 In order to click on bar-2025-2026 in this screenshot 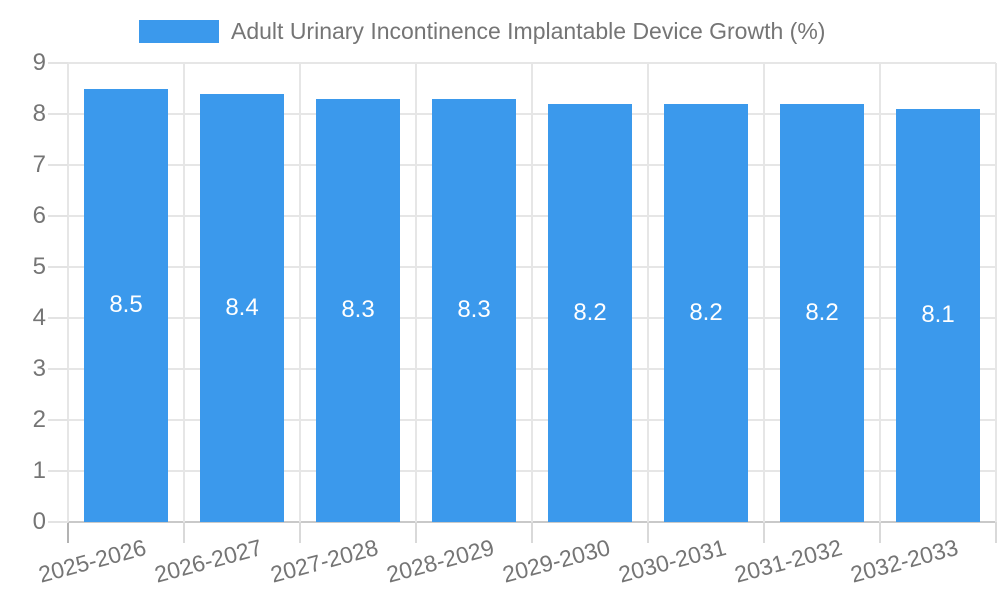, I will do `click(126, 305)`.